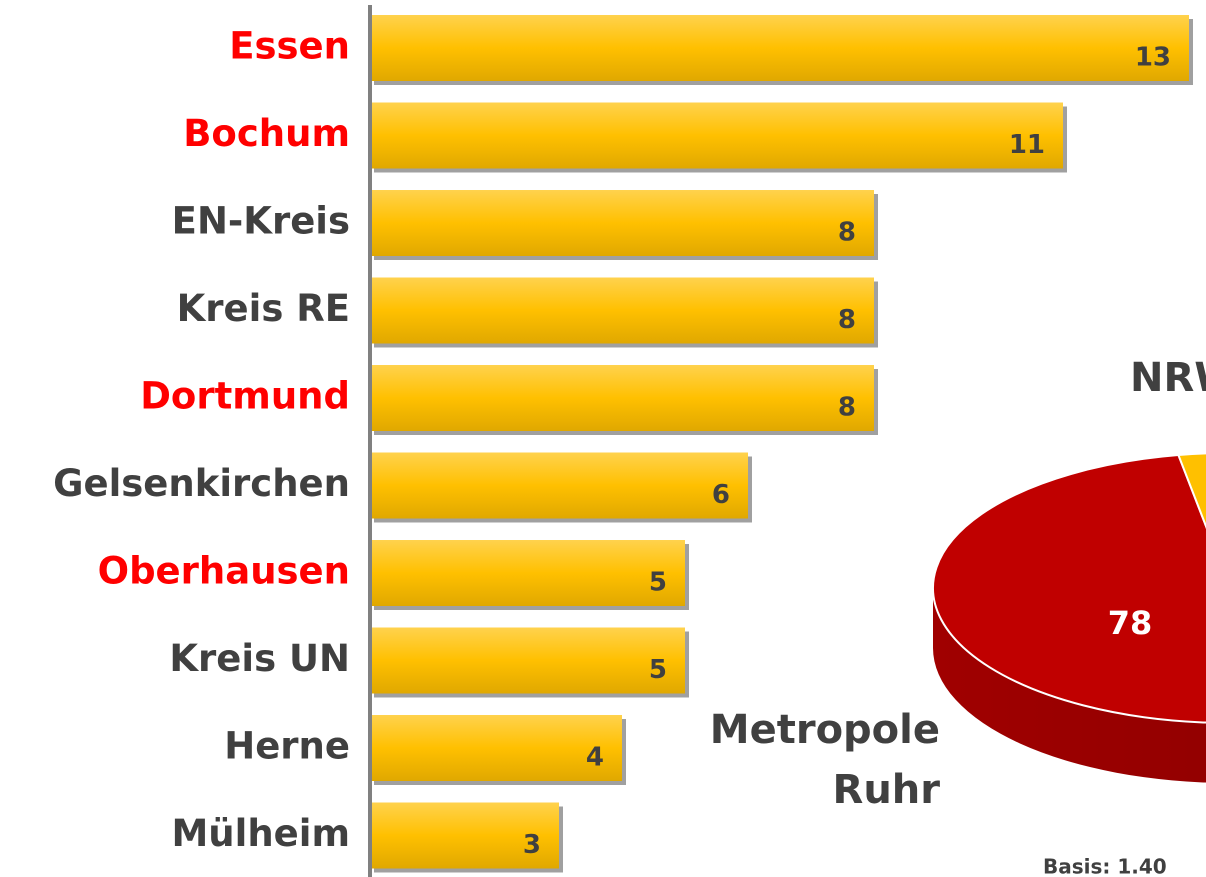 The image size is (1206, 877). I want to click on pie-label: Metropole Ruhr, so click(824, 760).